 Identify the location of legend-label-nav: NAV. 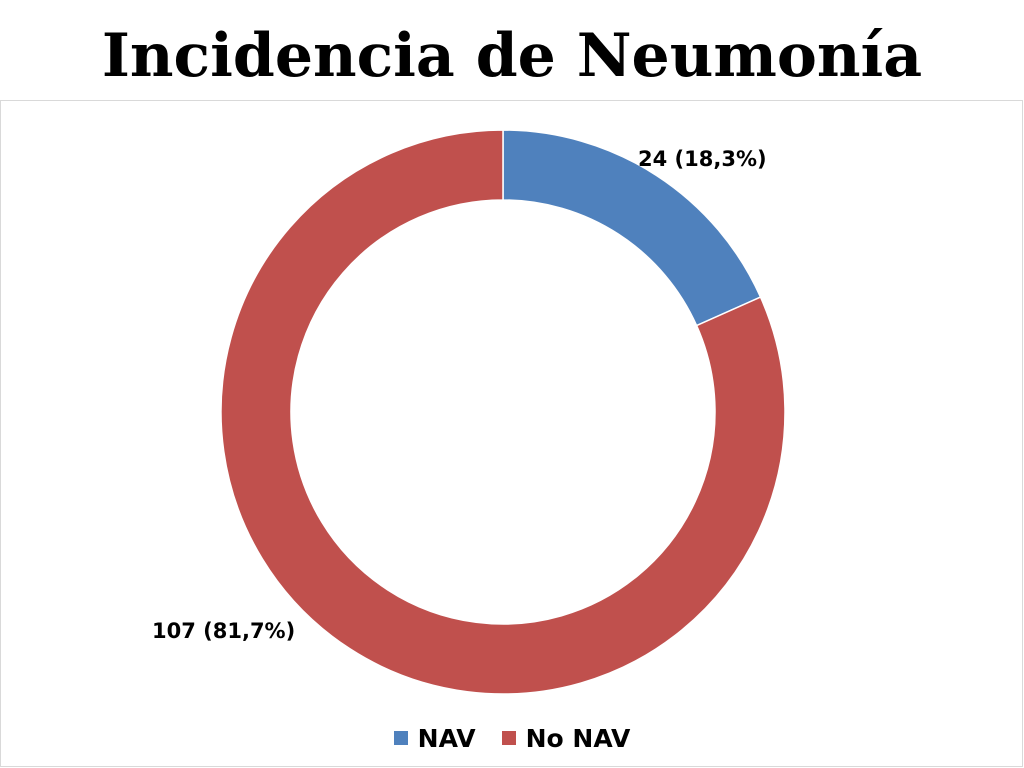
(446, 738).